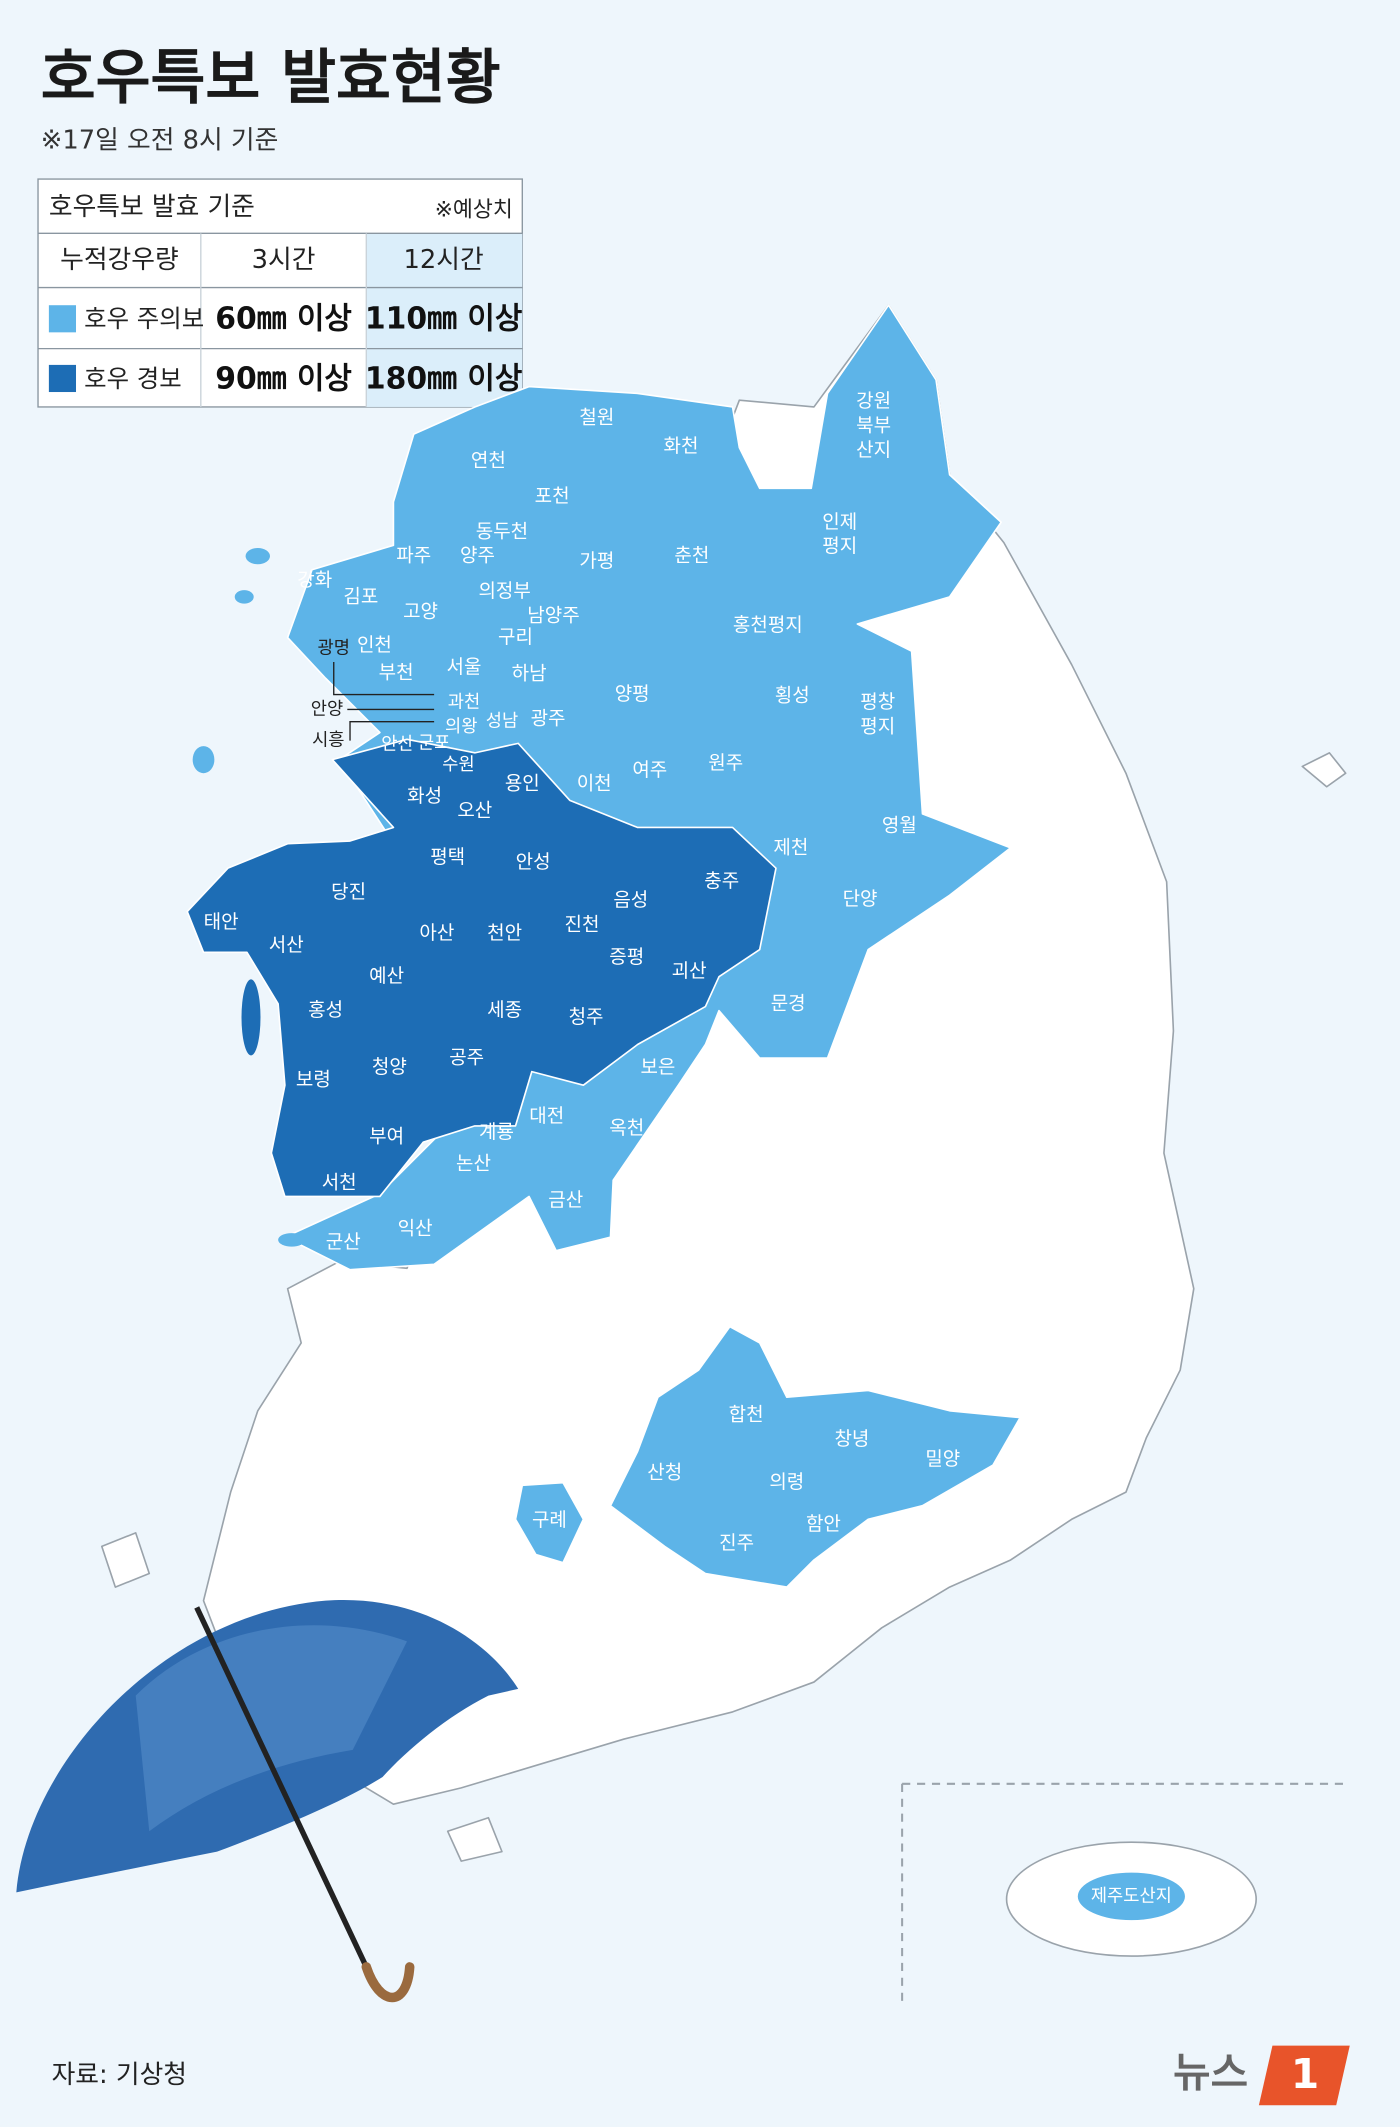  Describe the element at coordinates (152, 207) in the screenshot. I see `table-caption: 호우특보 발효 기준` at that location.